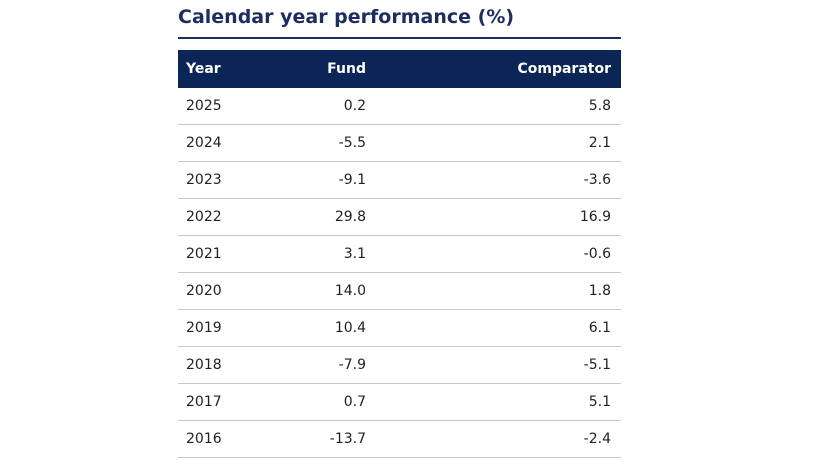 The height and width of the screenshot is (461, 820). Describe the element at coordinates (399, 106) in the screenshot. I see `table-row: 2025 0.2 5.8` at that location.